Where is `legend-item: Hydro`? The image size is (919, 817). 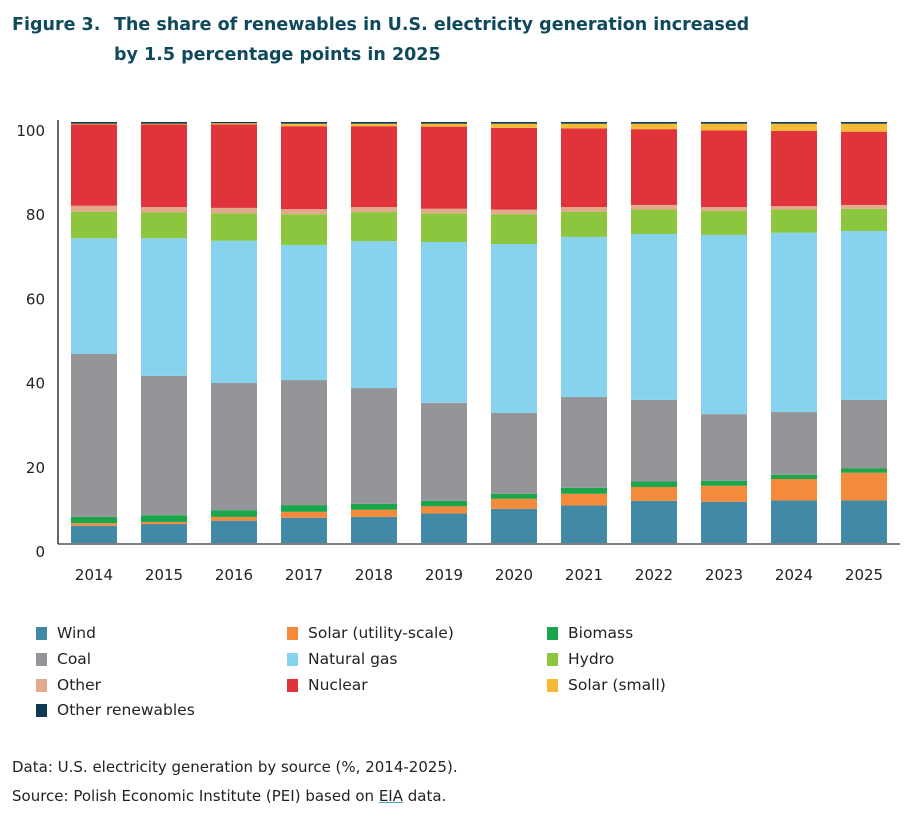 legend-item: Hydro is located at coordinates (580, 659).